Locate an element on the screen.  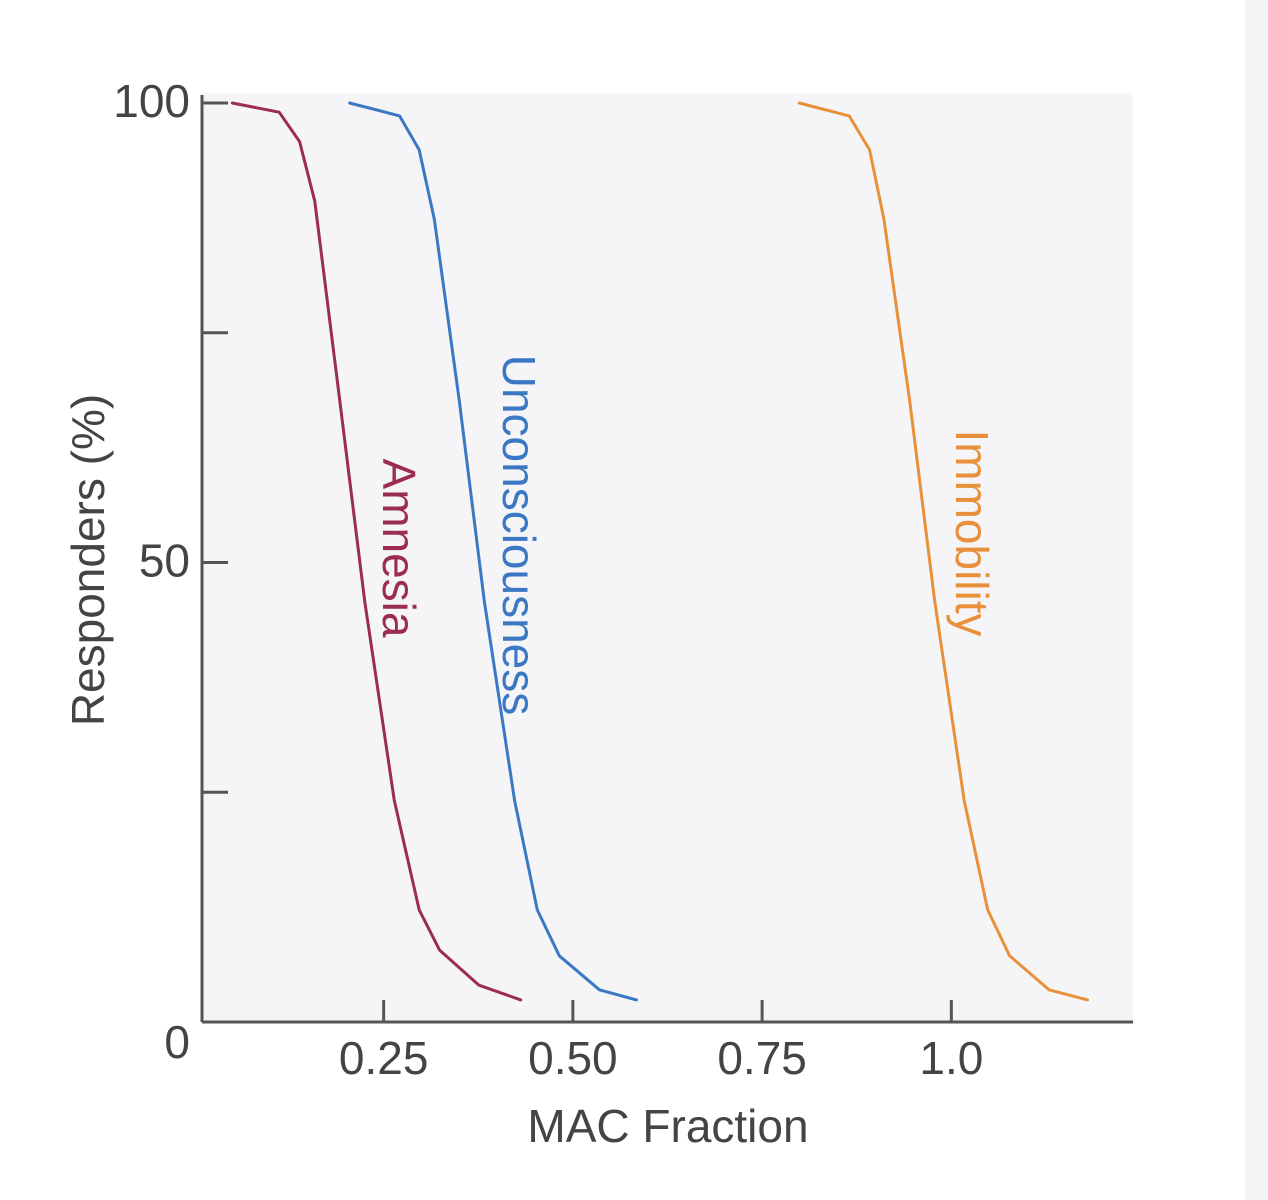
y-tick-label: 100 is located at coordinates (151, 101).